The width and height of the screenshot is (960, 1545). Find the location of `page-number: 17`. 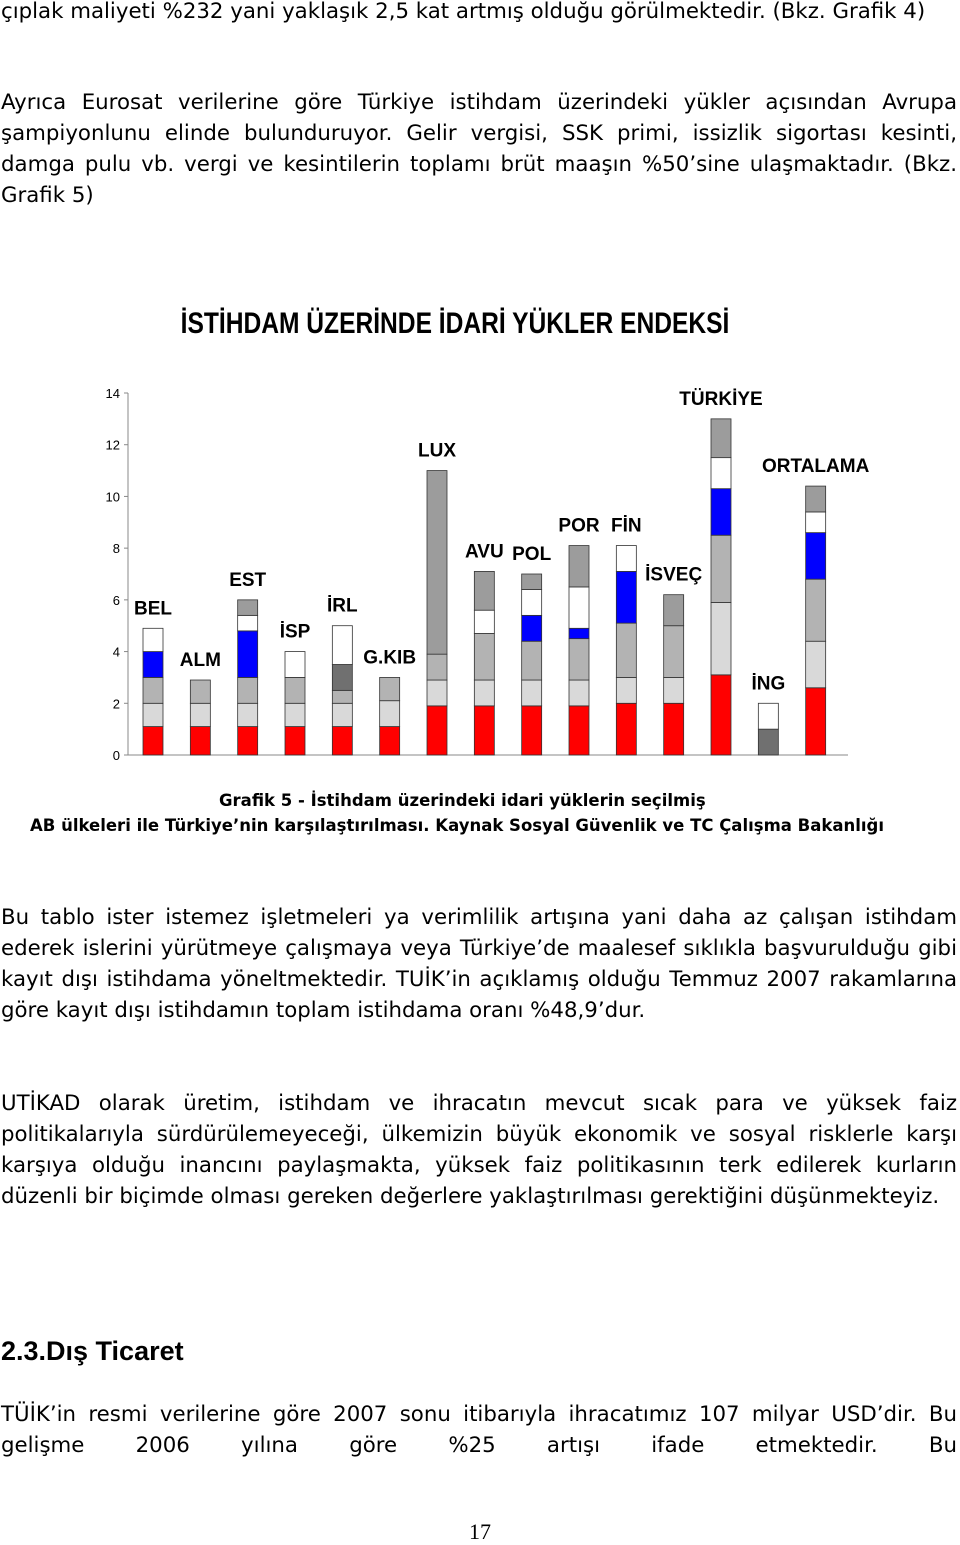

page-number: 17 is located at coordinates (480, 1531).